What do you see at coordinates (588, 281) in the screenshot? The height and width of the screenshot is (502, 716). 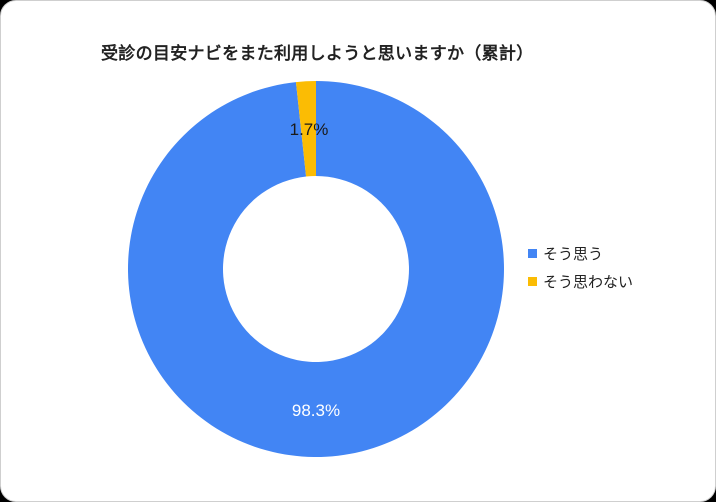 I see `legend-label: そう思わない` at bounding box center [588, 281].